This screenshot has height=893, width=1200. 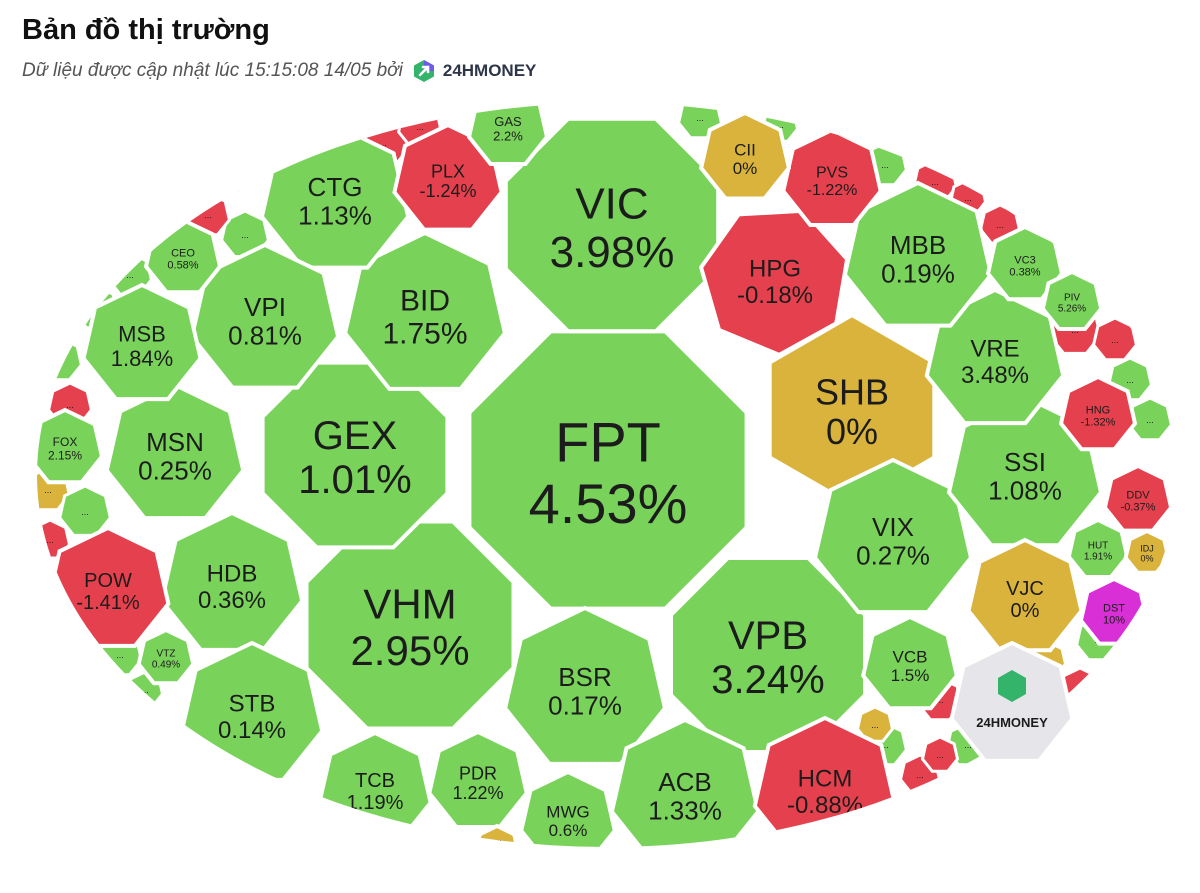 I want to click on tile-pvs: PVS-1.22%, so click(x=832, y=177).